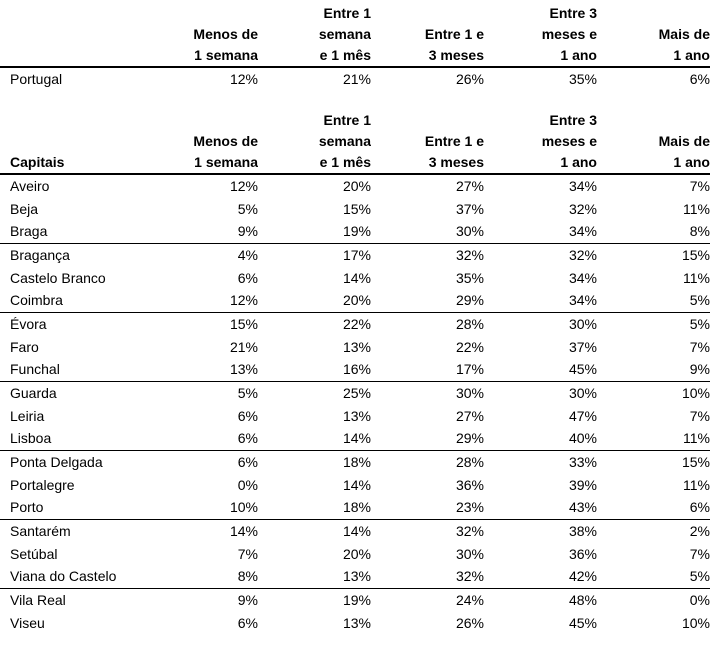  Describe the element at coordinates (540, 35) in the screenshot. I see `column-header-entre-3-meses-e-1-ano: Entre 3 meses e 1 ano` at that location.